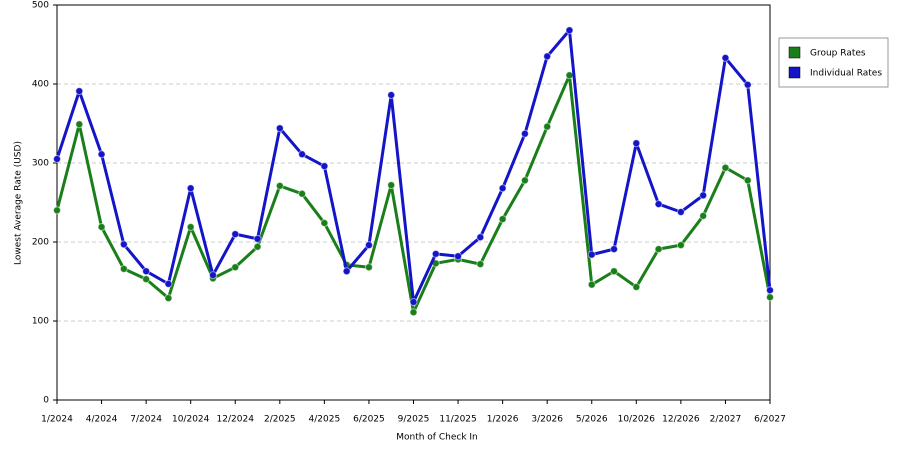 This screenshot has width=900, height=454. Describe the element at coordinates (146, 420) in the screenshot. I see `x-tick-label: 7/2024` at that location.